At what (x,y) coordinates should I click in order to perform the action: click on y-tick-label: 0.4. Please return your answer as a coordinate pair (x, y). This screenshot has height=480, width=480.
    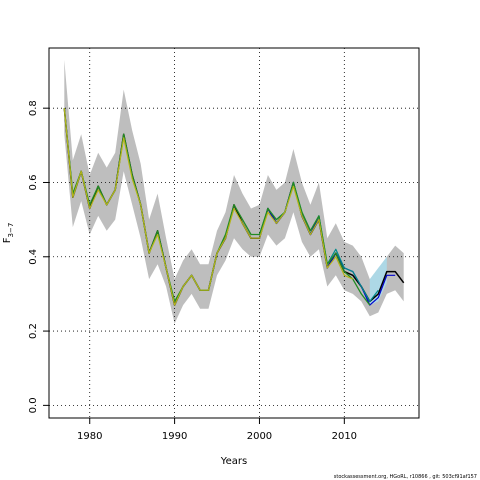
    Looking at the image, I should click on (33, 257).